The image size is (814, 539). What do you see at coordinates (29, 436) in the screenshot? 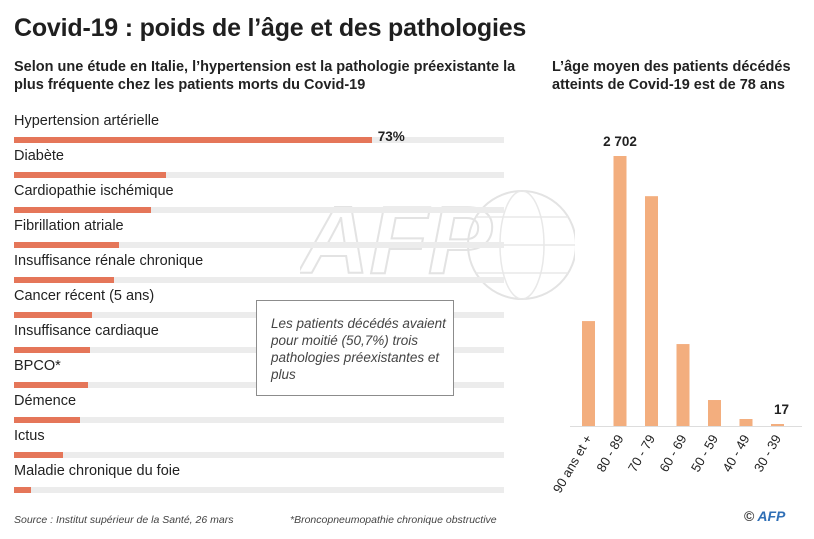
I see `pathology-label: Ictus` at bounding box center [29, 436].